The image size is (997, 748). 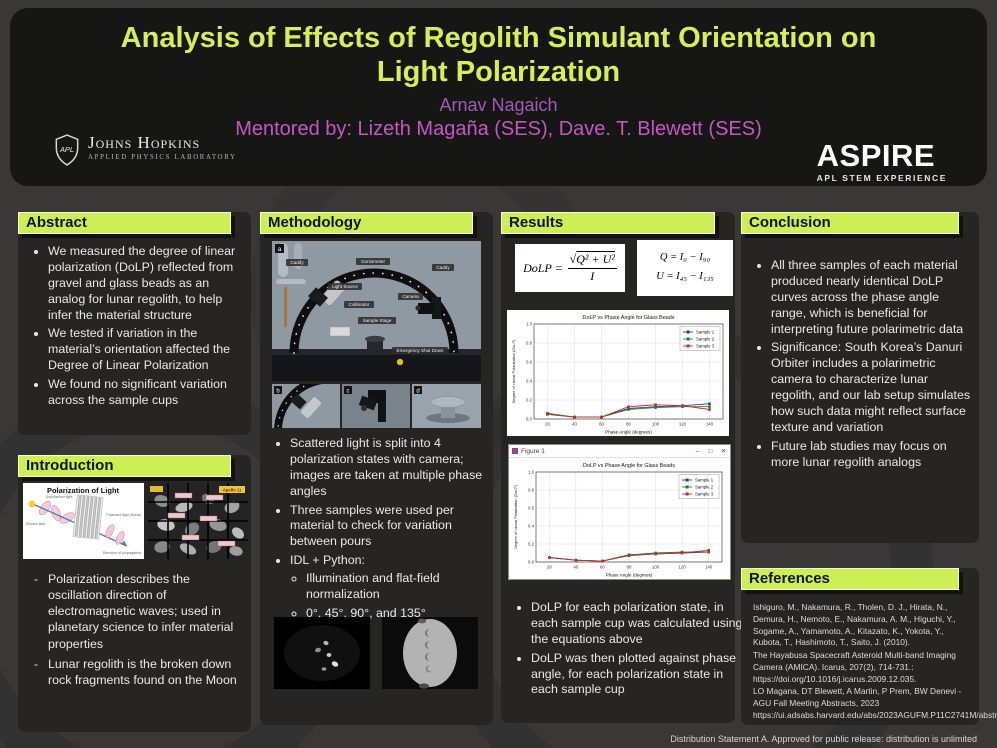 I want to click on propagation-arrowhead, so click(x=124, y=543).